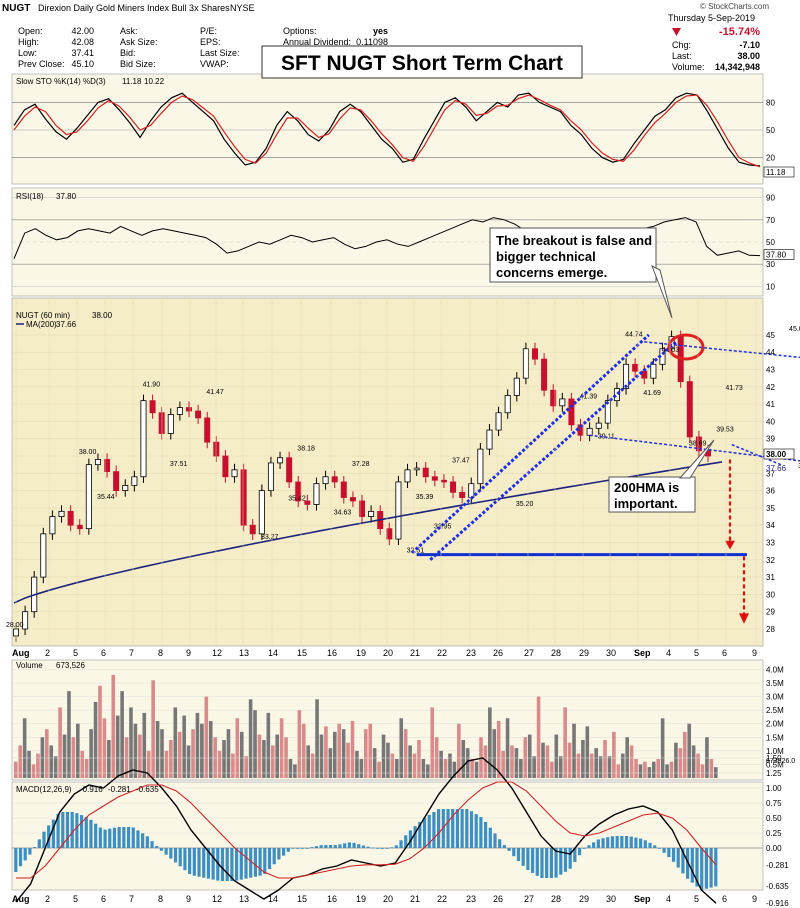 This screenshot has width=800, height=908. Describe the element at coordinates (777, 865) in the screenshot. I see `macd-tick-label: -0.281` at that location.